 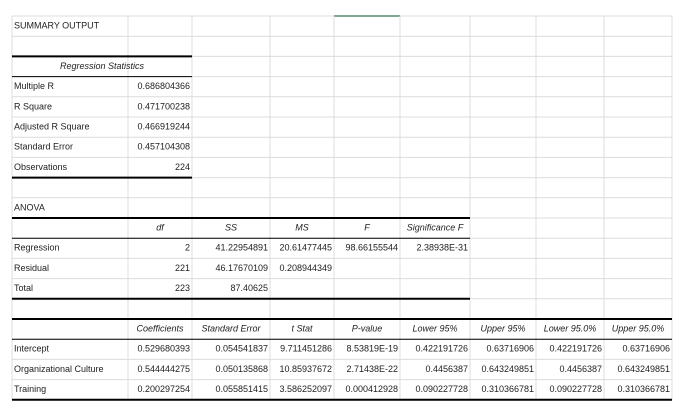 What do you see at coordinates (102, 66) in the screenshot?
I see `cell-text: Regression Statistics` at bounding box center [102, 66].